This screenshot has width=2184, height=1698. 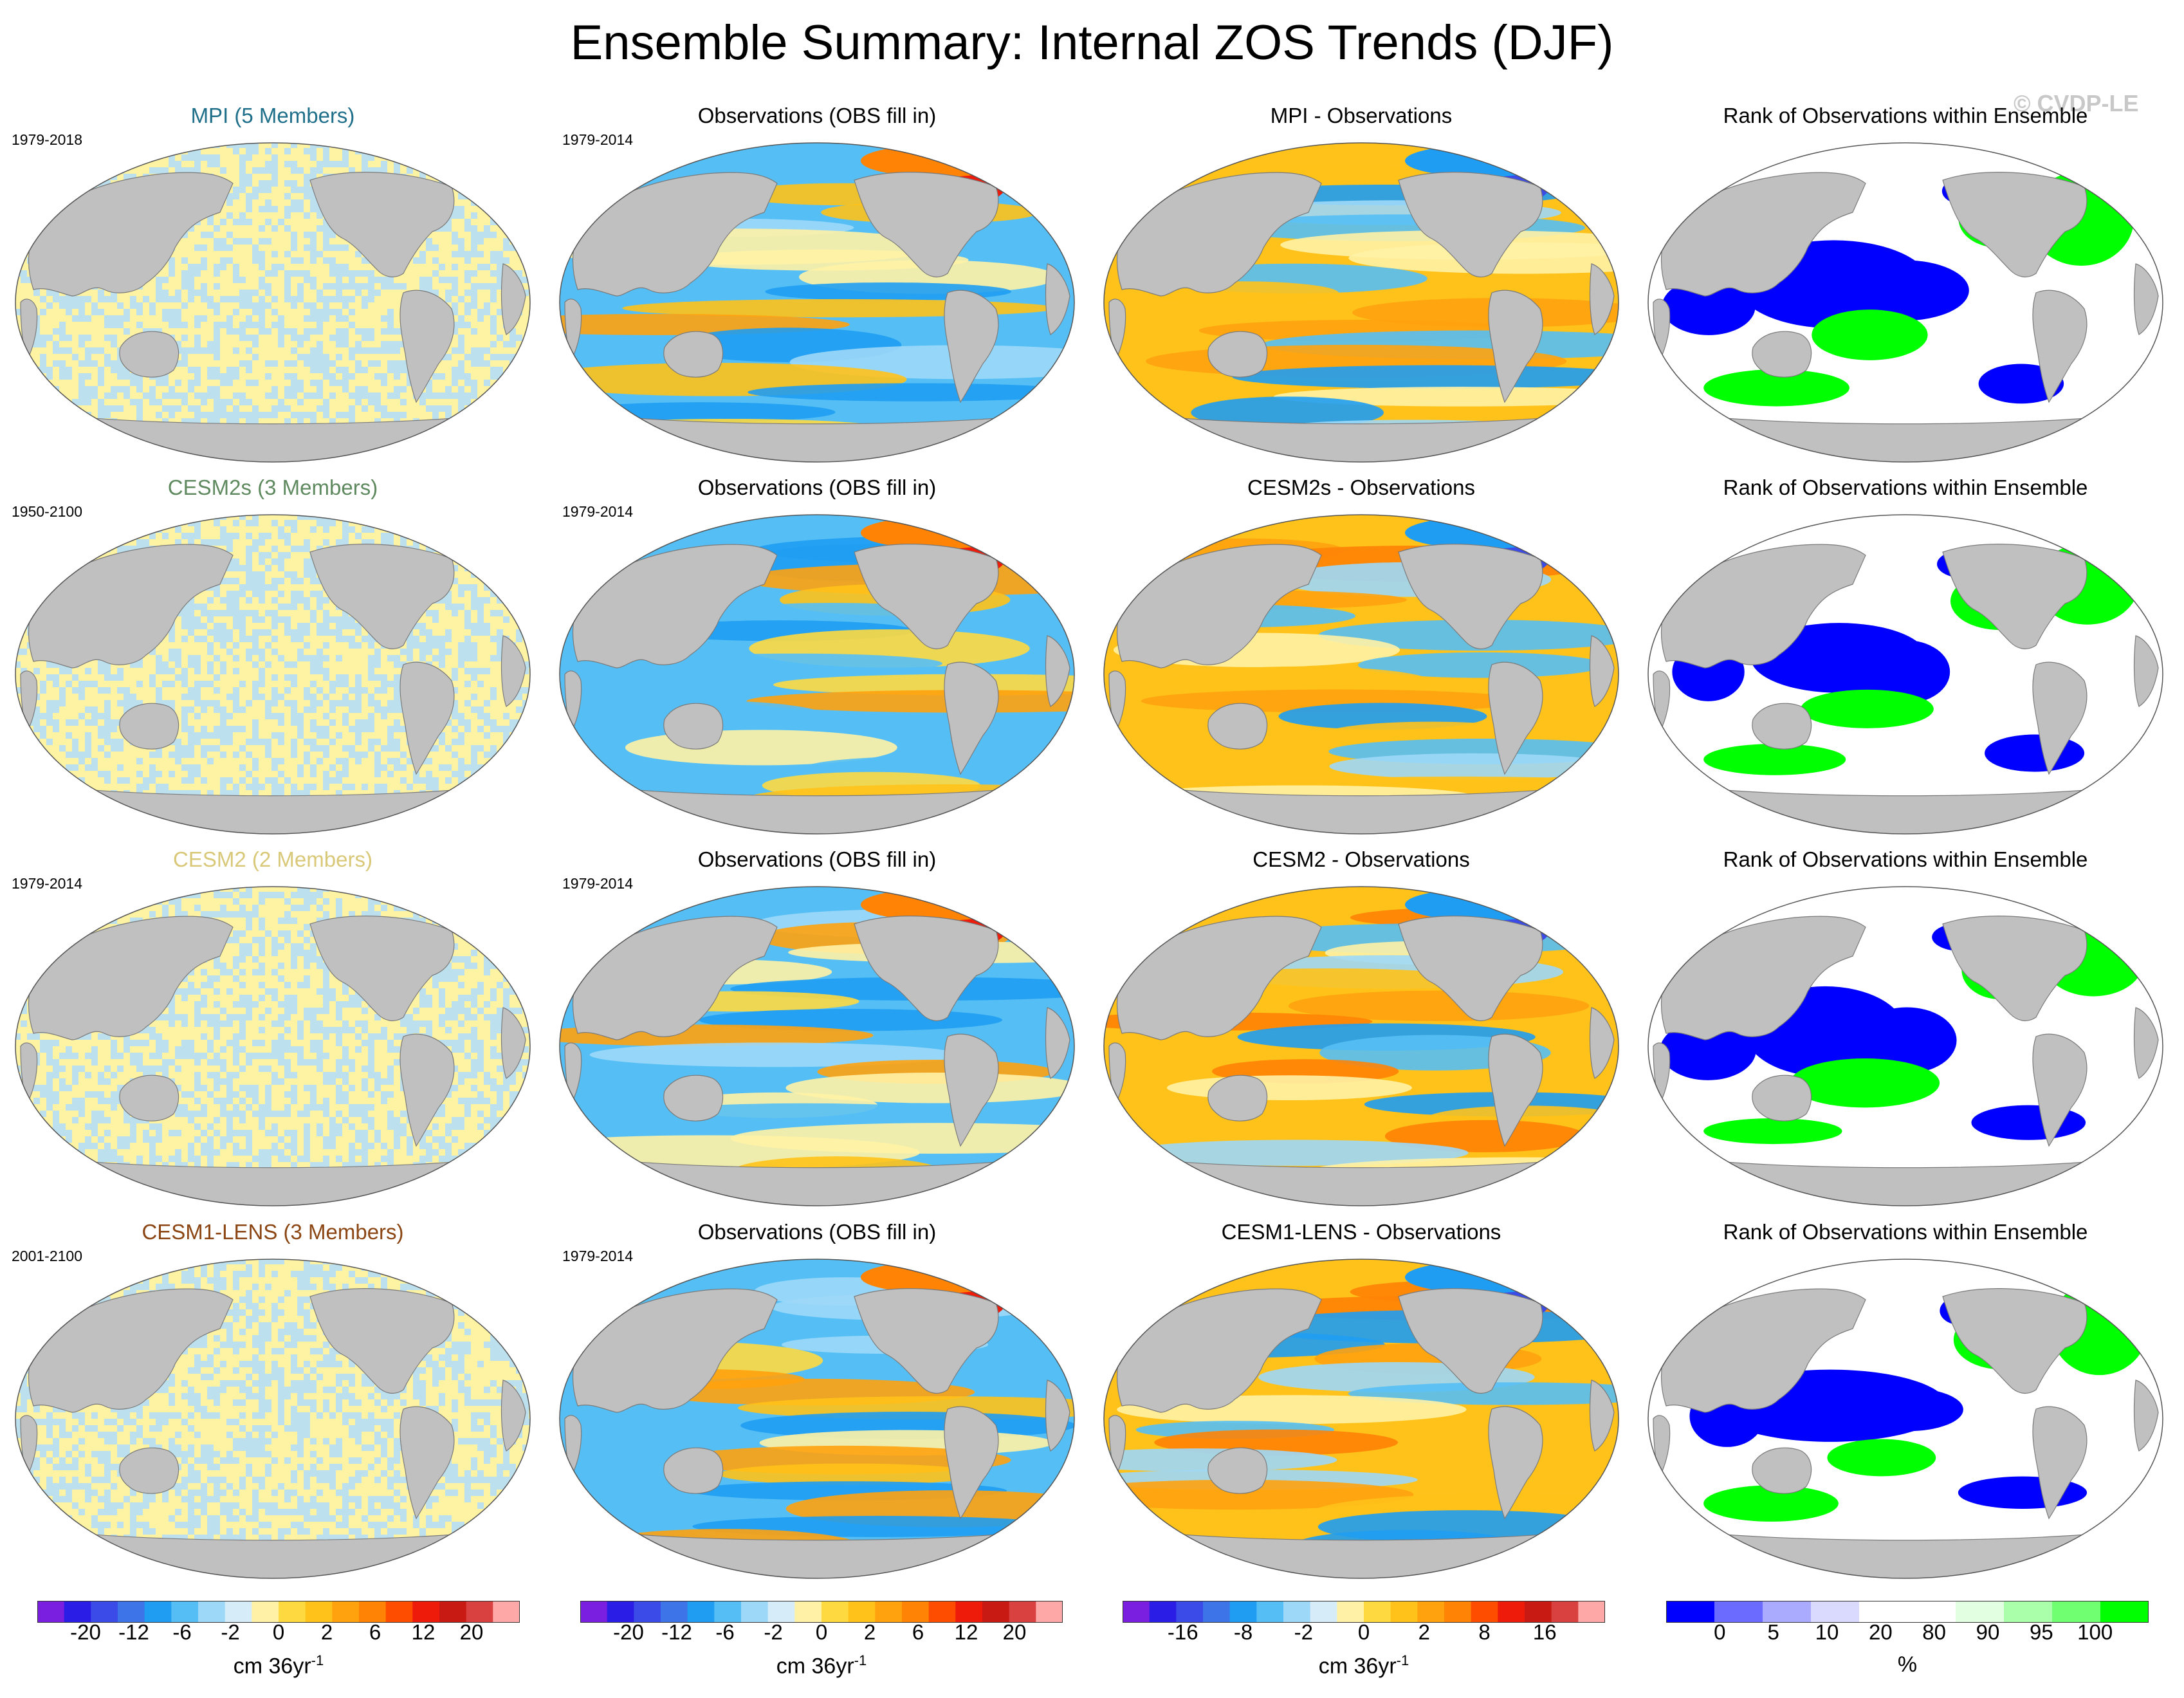 What do you see at coordinates (1935, 1632) in the screenshot?
I see `colorbar-tick-label: 80` at bounding box center [1935, 1632].